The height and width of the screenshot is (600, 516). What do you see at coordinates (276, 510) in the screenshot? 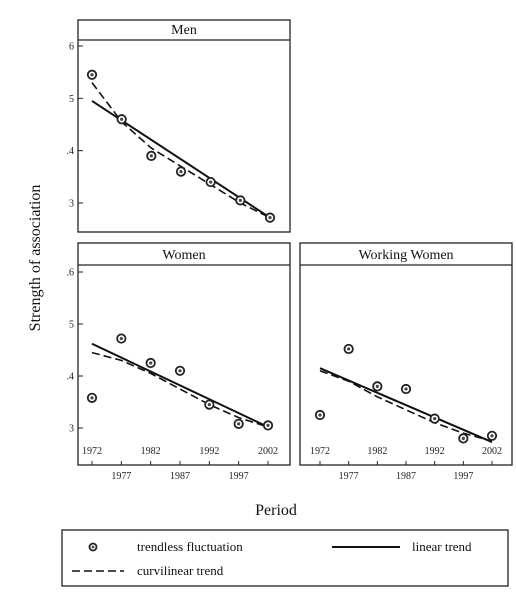
I see `x-axis-title: Period` at bounding box center [276, 510].